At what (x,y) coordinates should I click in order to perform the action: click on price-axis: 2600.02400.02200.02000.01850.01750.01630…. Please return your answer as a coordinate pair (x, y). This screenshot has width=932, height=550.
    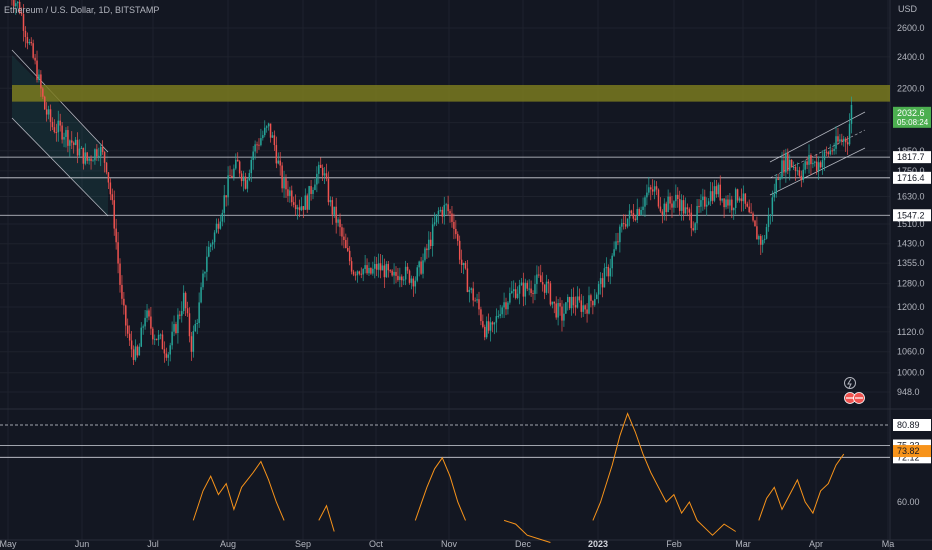
    Looking at the image, I should click on (911, 265).